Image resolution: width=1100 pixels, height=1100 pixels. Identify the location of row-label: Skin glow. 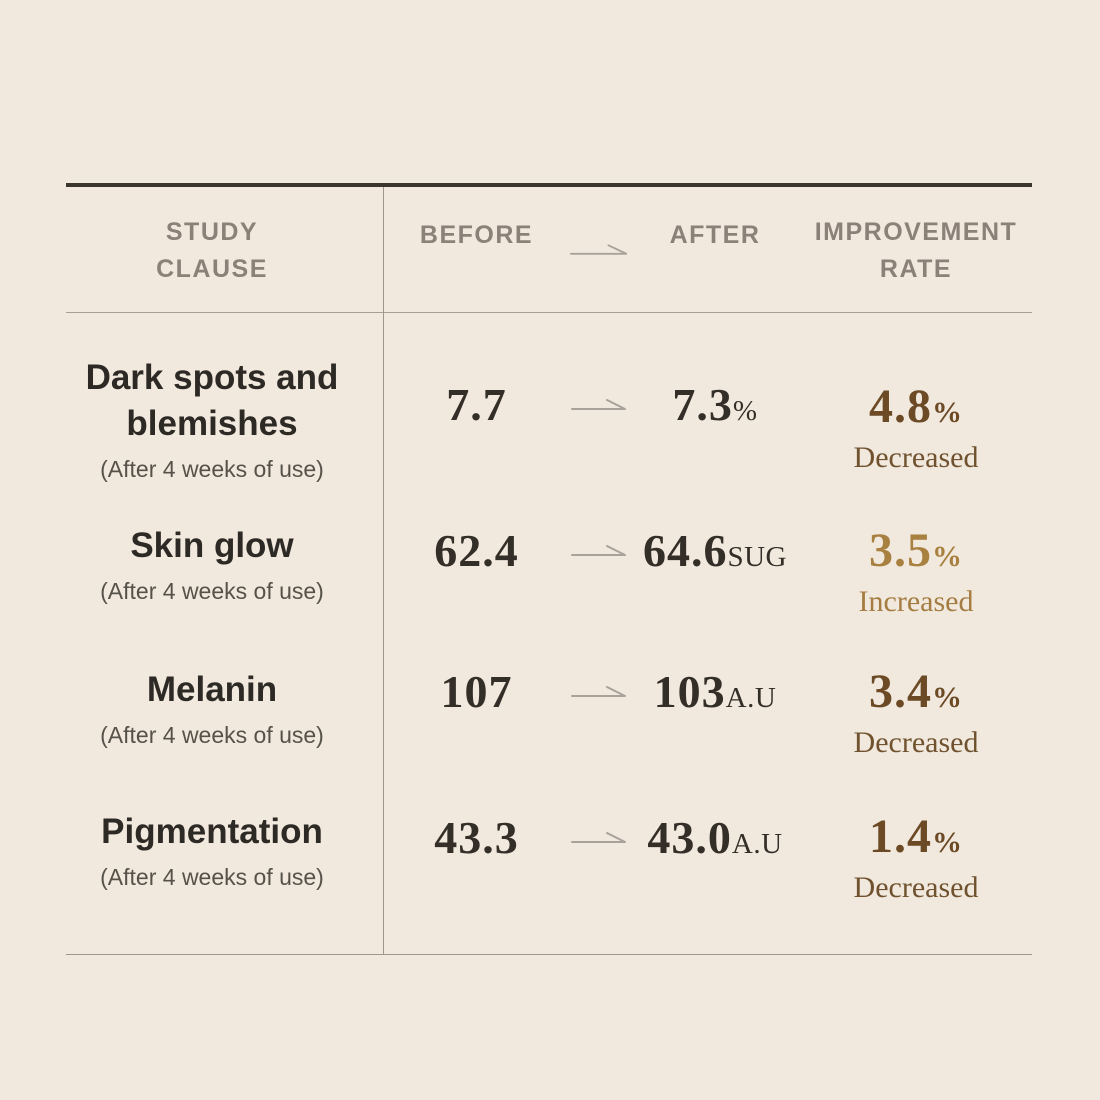
(212, 545).